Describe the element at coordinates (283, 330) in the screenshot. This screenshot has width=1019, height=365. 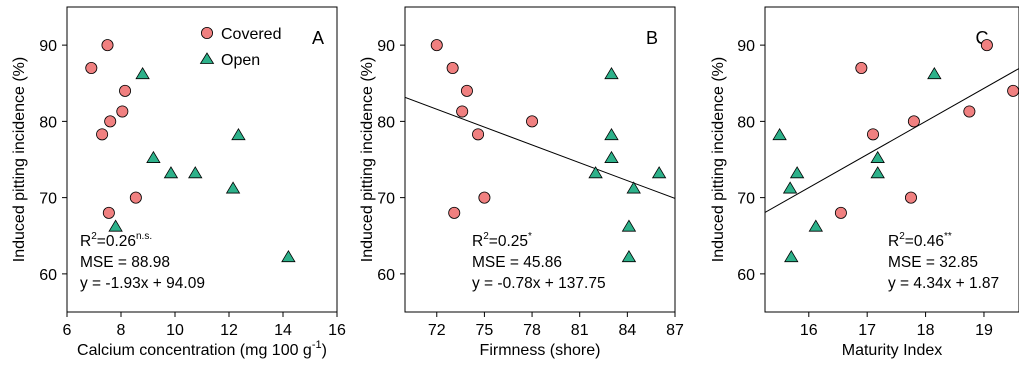
I see `x-tick-label: 14` at that location.